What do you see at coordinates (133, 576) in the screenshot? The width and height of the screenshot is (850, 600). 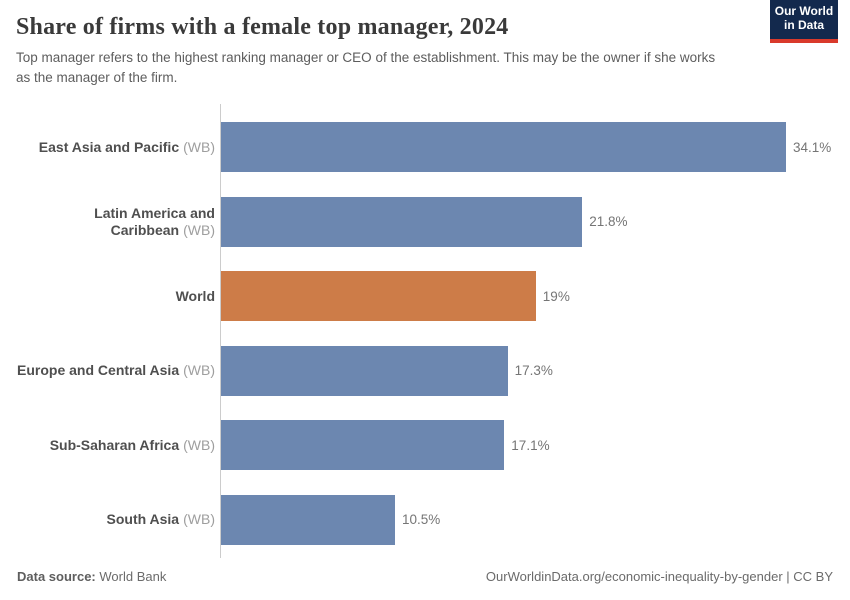 I see `data-source-value: World Bank` at bounding box center [133, 576].